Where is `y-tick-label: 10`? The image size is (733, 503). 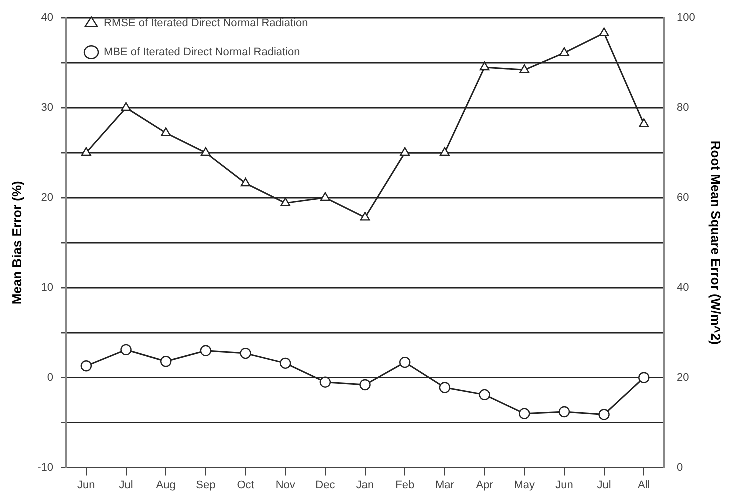 y-tick-label: 10 is located at coordinates (47, 288).